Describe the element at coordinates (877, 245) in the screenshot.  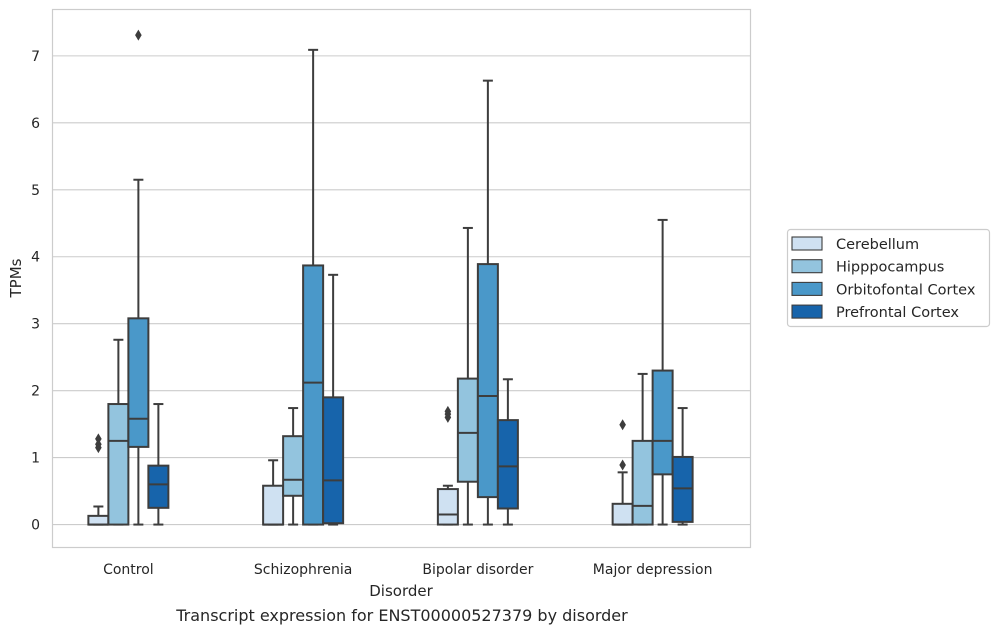
I see `legend-label: Cerebellum` at that location.